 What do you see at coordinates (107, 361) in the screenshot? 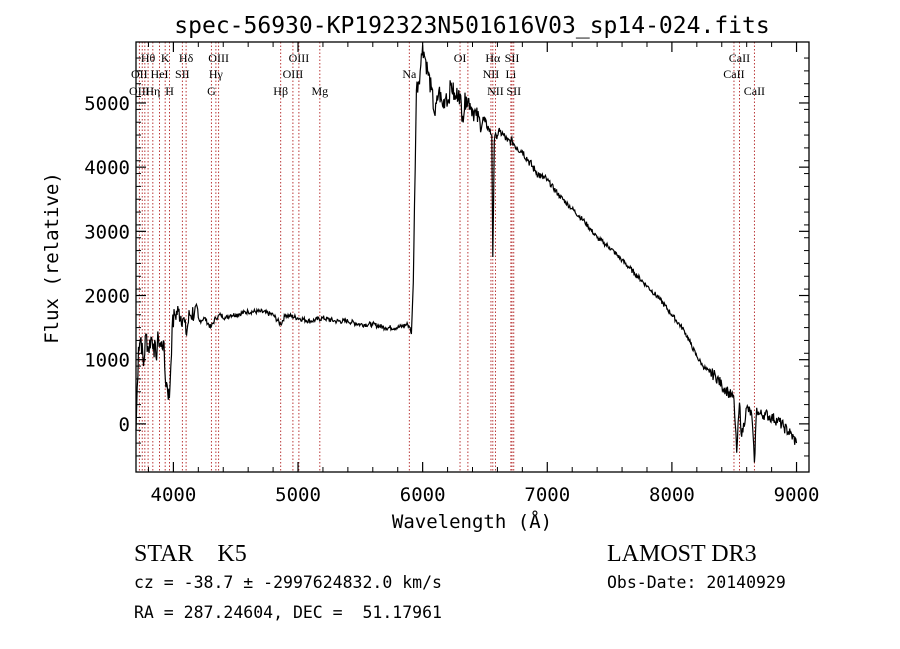
I see `y-tick-label: 1000` at bounding box center [107, 361].